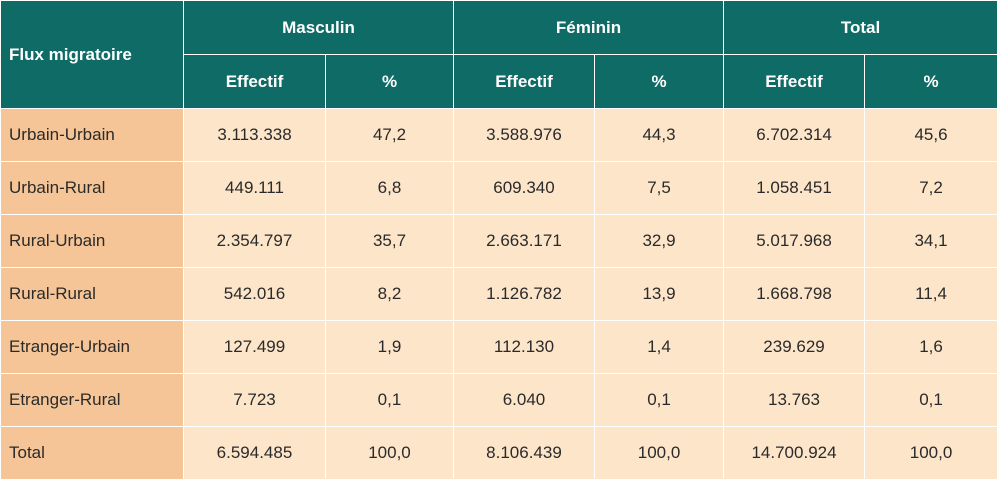 This screenshot has width=997, height=485. What do you see at coordinates (794, 294) in the screenshot?
I see `data-cell: 1.668.798` at bounding box center [794, 294].